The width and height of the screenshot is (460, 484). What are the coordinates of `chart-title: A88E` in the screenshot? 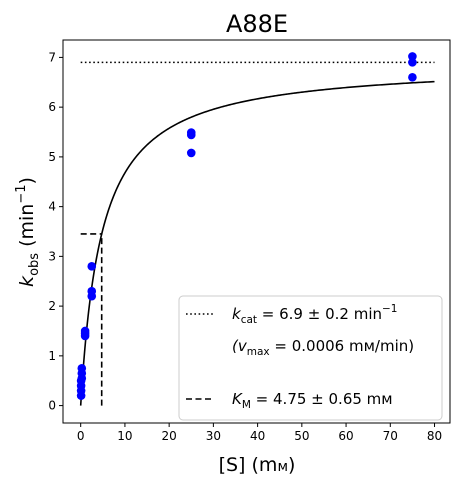 It's located at (257, 24).